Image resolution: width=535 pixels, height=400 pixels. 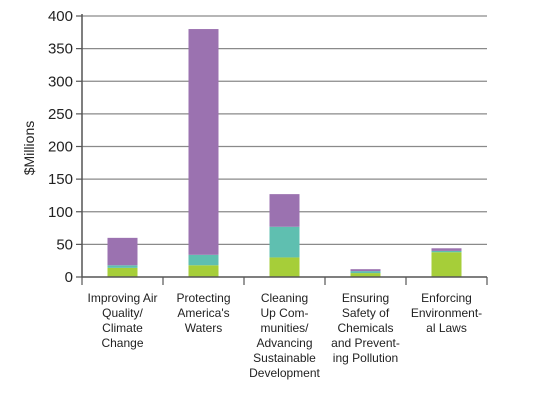 What do you see at coordinates (60, 179) in the screenshot?
I see `y-tick-label: 150` at bounding box center [60, 179].